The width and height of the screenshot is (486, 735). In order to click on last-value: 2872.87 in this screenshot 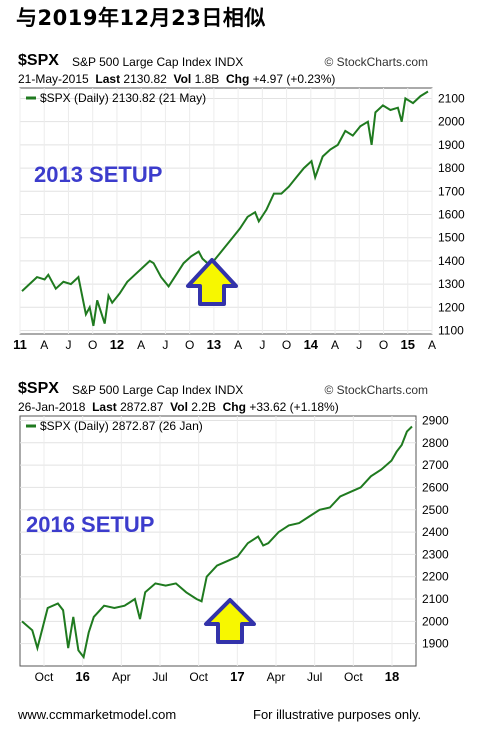, I will do `click(142, 407)`.